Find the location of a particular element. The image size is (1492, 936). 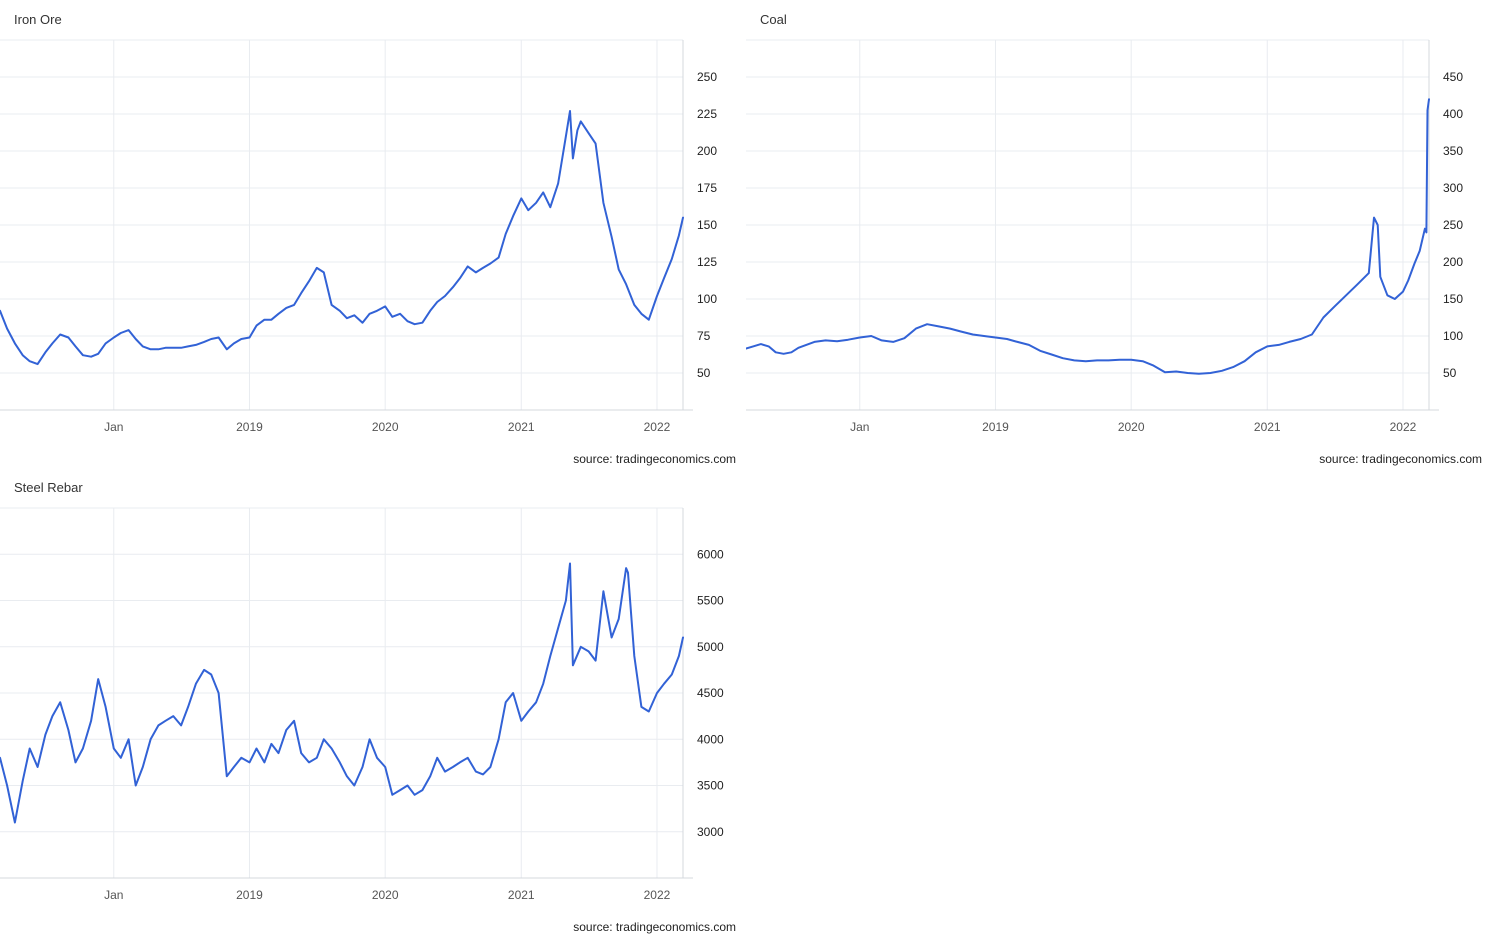

y-tick-label: 400 is located at coordinates (1453, 114).